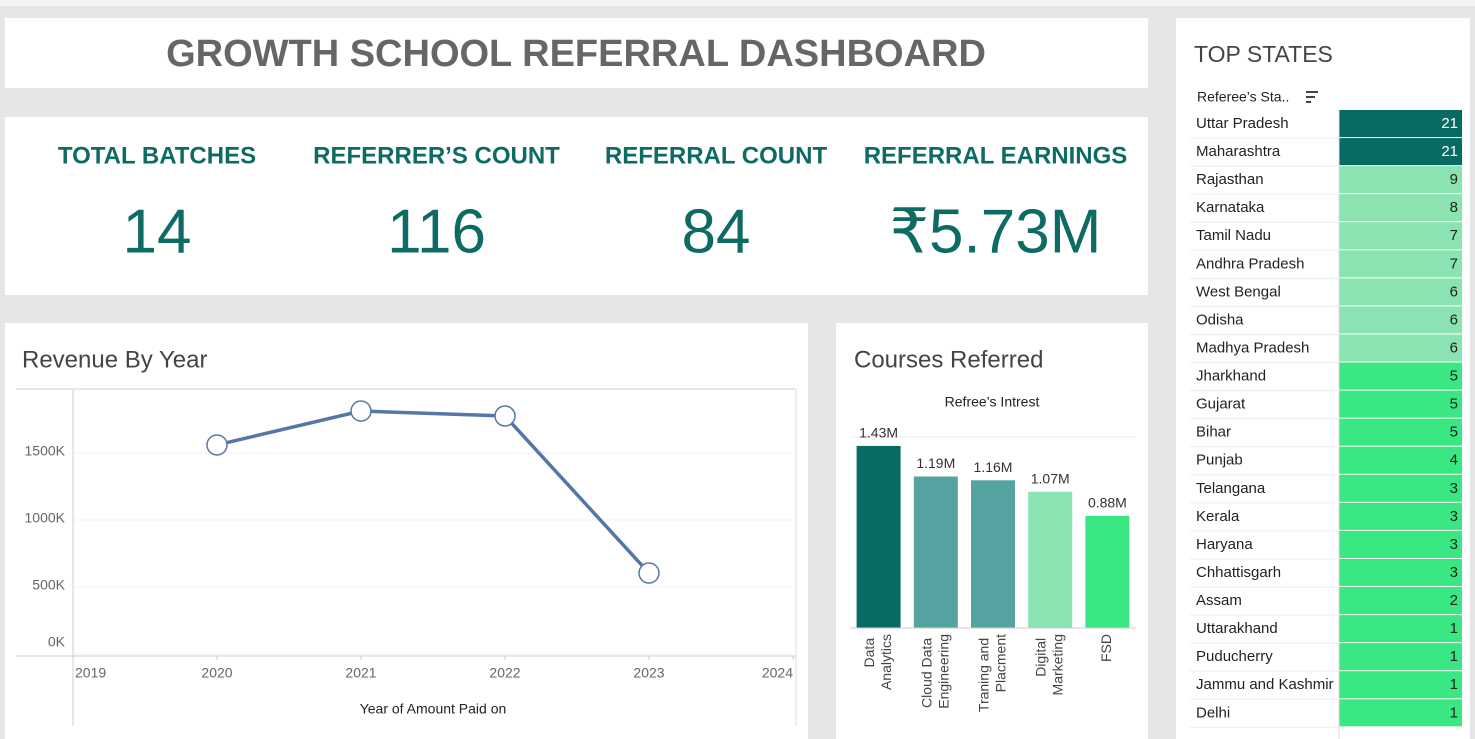 The height and width of the screenshot is (739, 1475). What do you see at coordinates (1454, 460) in the screenshot?
I see `state-value: 4` at bounding box center [1454, 460].